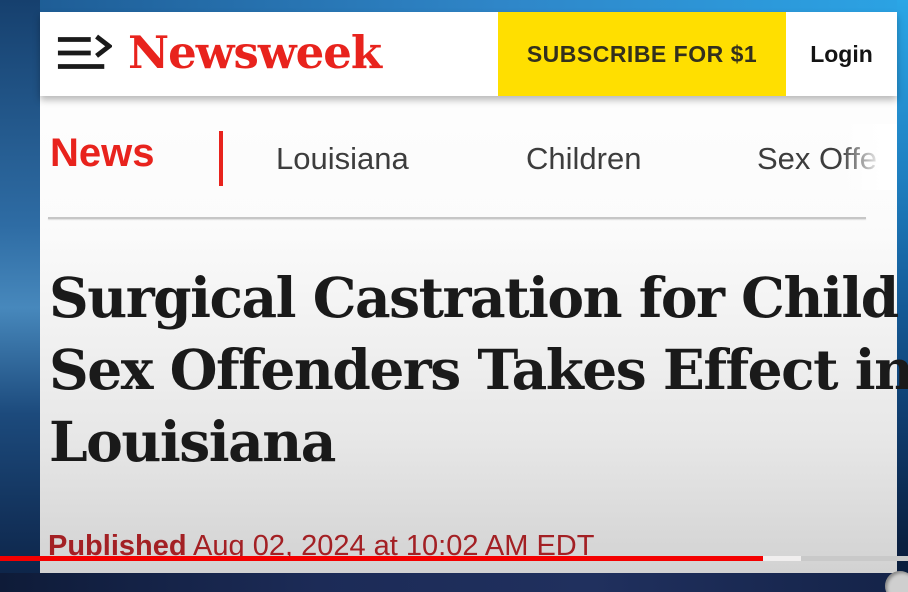 The height and width of the screenshot is (592, 908). Describe the element at coordinates (896, 581) in the screenshot. I see `video-corner-control` at that location.